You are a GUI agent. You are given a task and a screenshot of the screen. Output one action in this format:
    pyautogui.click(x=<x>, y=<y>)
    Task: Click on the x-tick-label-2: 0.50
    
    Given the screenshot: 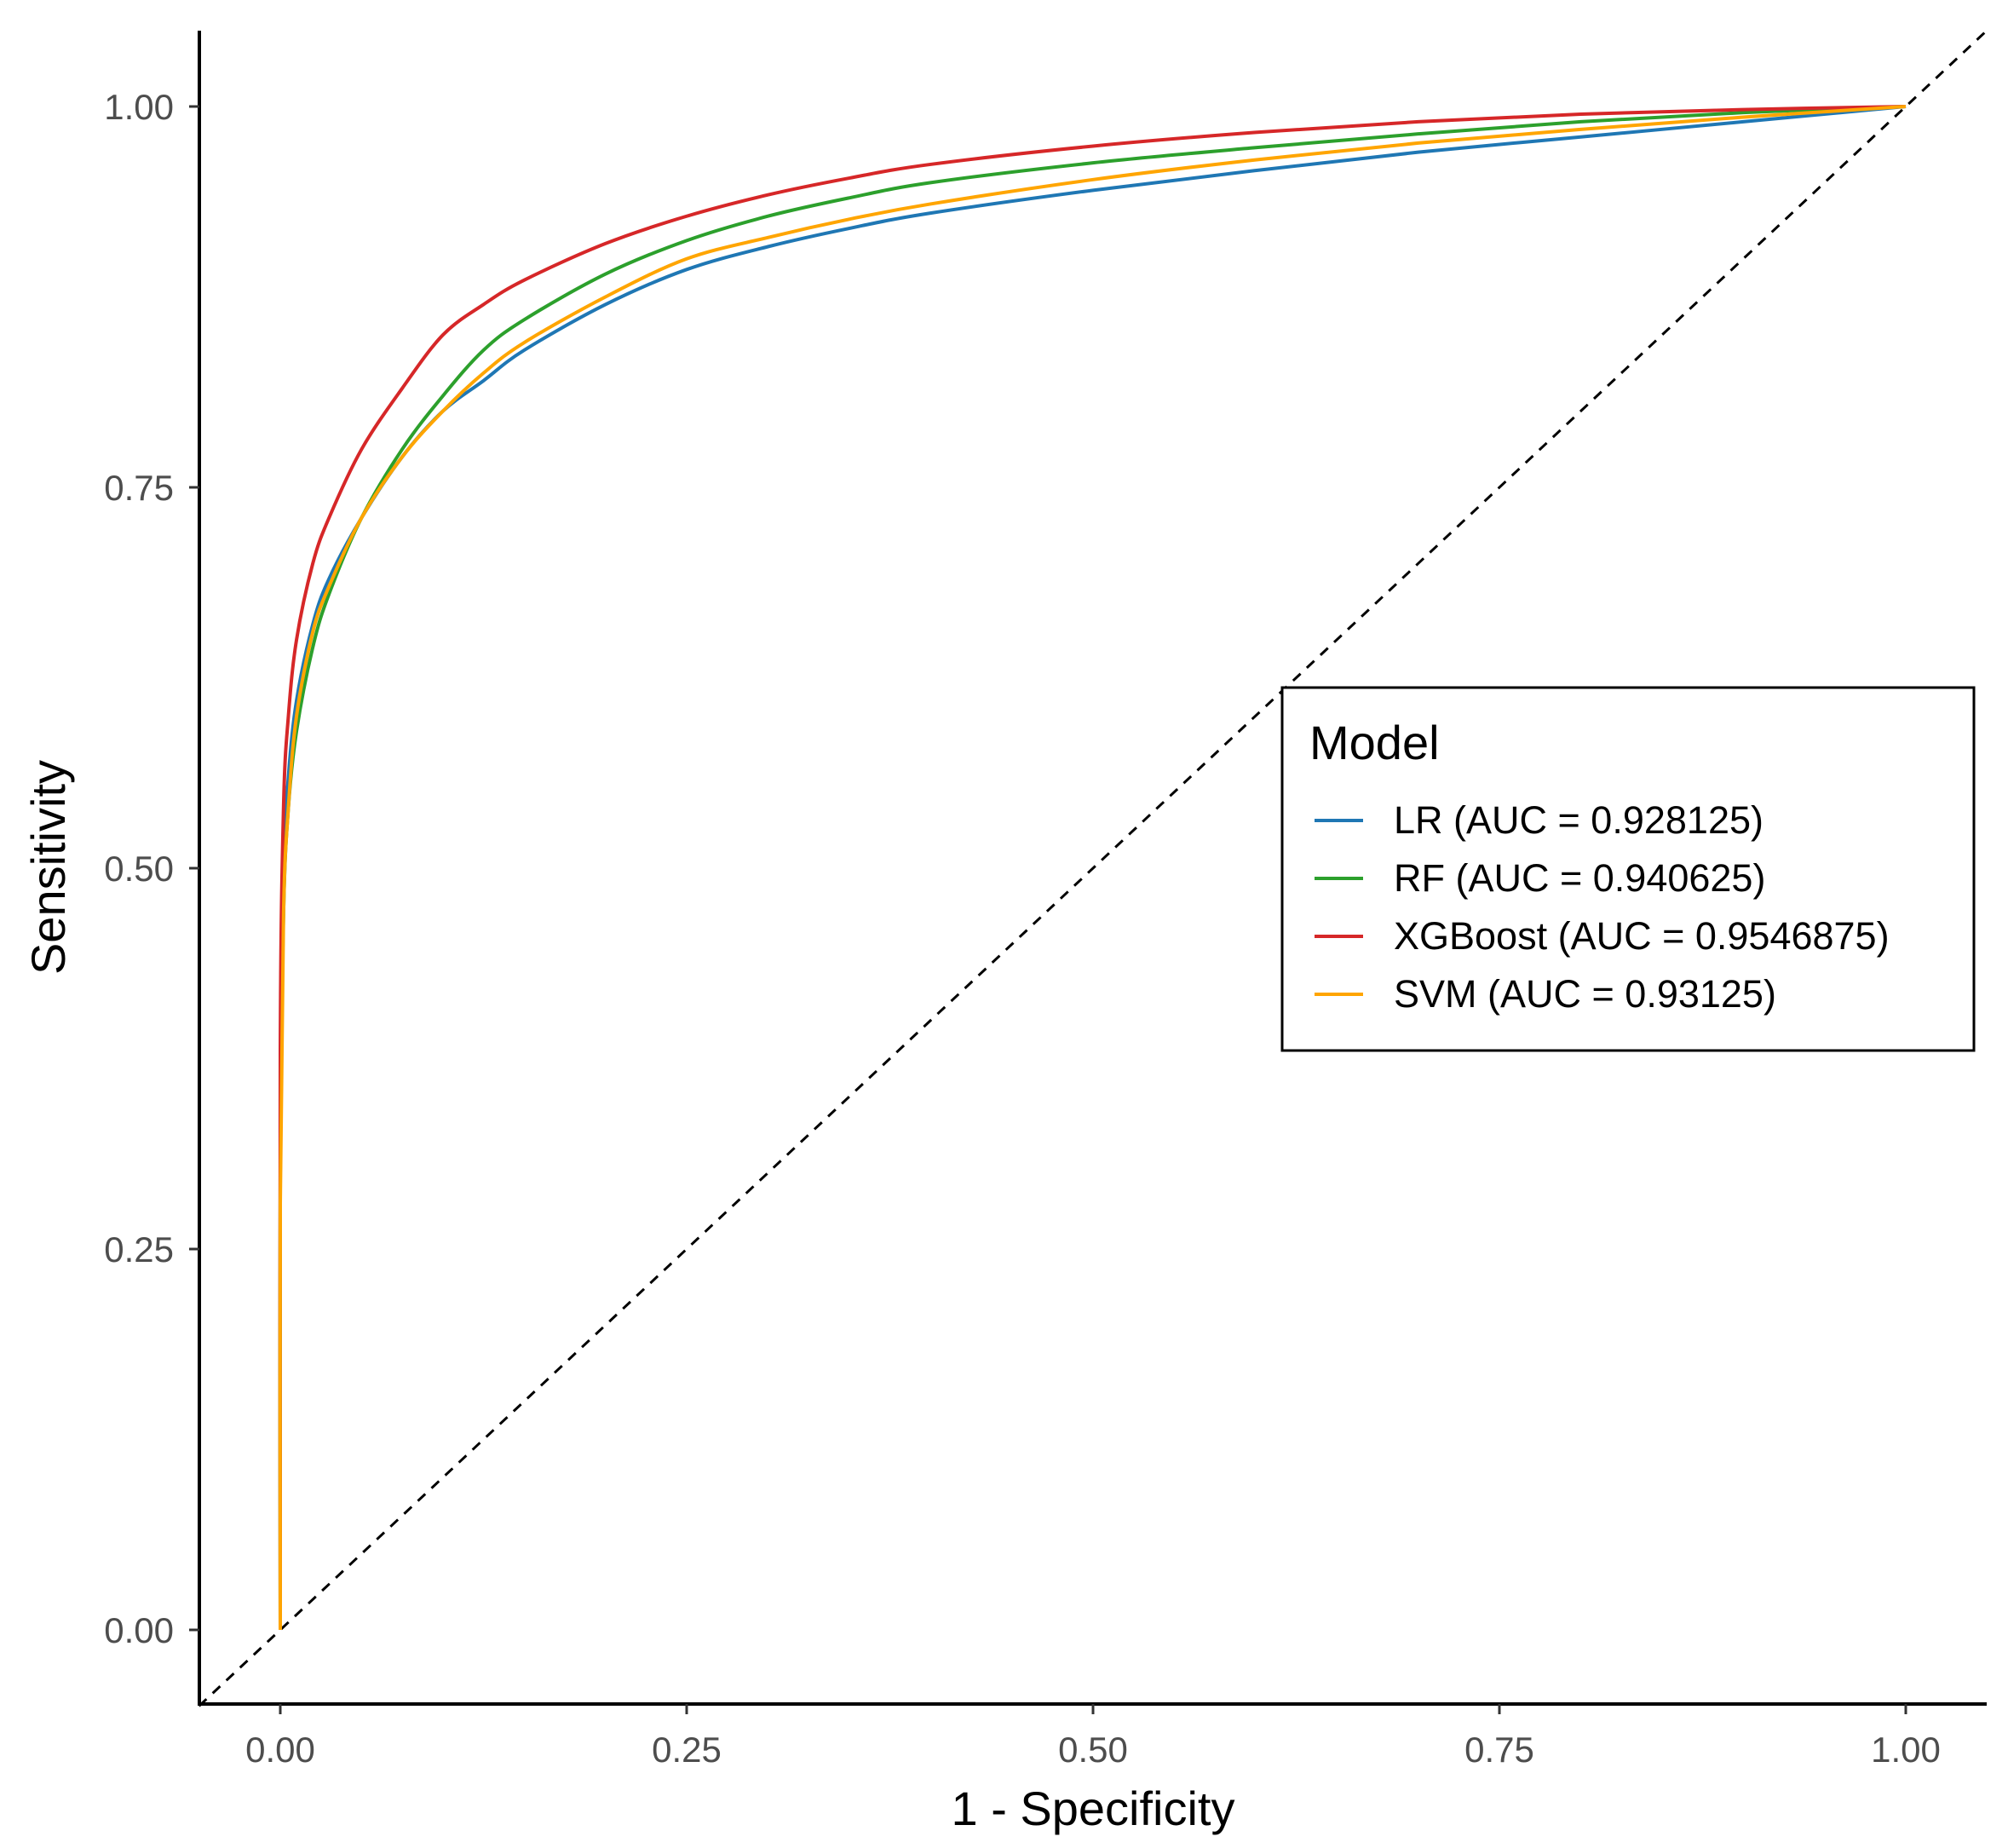 What is the action you would take?
    pyautogui.click(x=1093, y=1750)
    